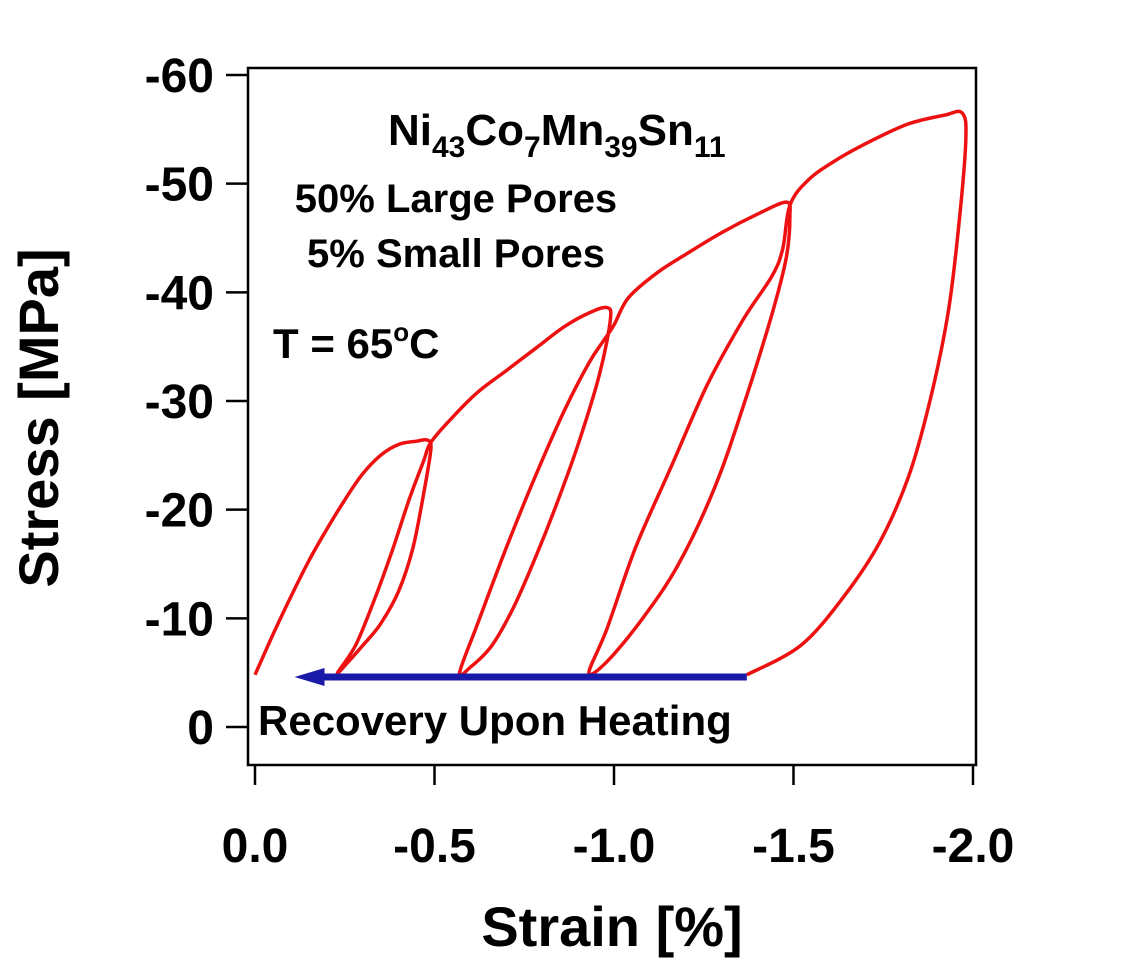 The width and height of the screenshot is (1125, 960). What do you see at coordinates (179, 402) in the screenshot?
I see `y-tick-label: -30` at bounding box center [179, 402].